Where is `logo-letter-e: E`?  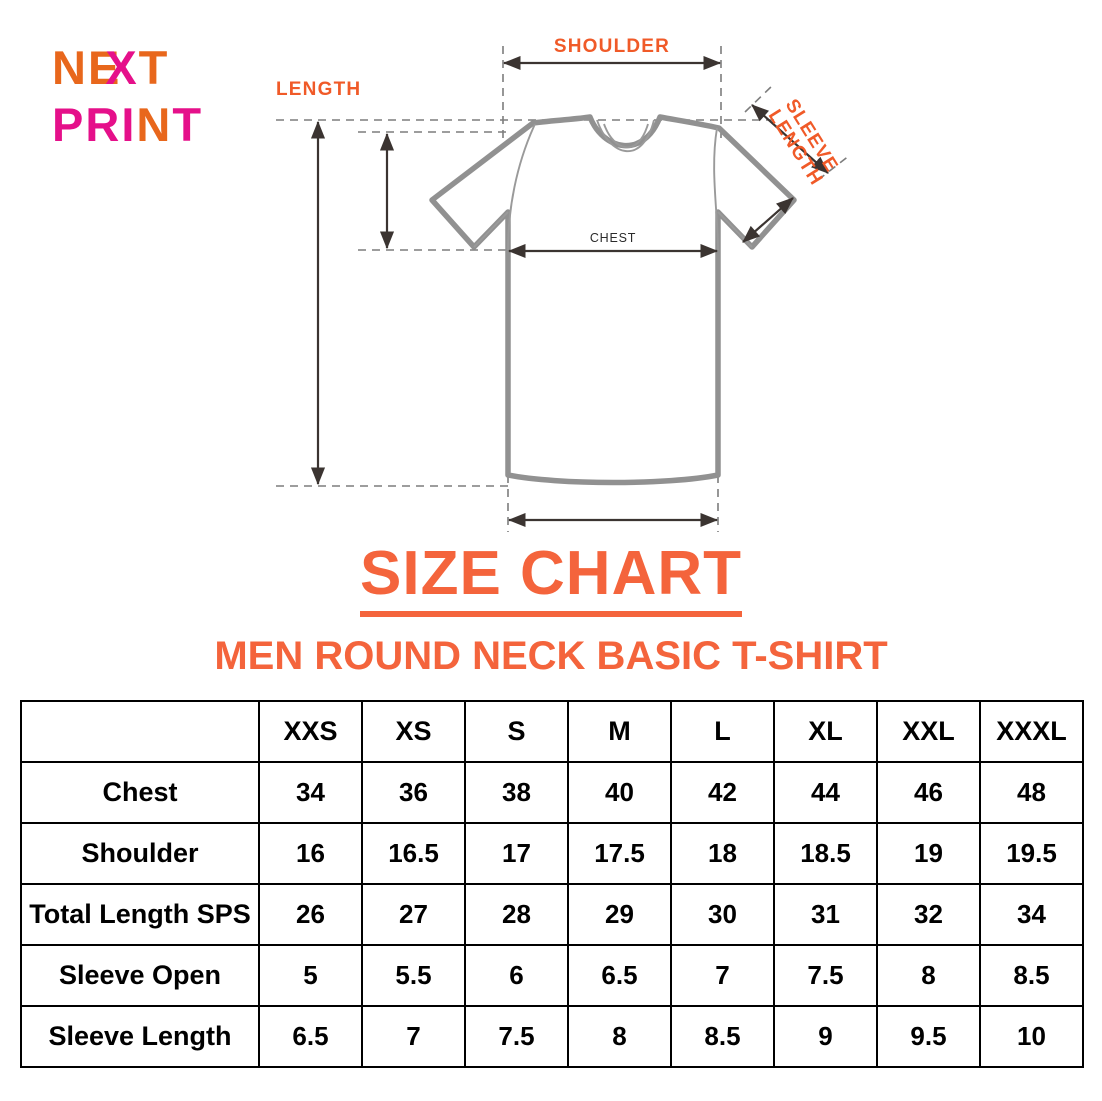 logo-letter-e: E is located at coordinates (104, 67).